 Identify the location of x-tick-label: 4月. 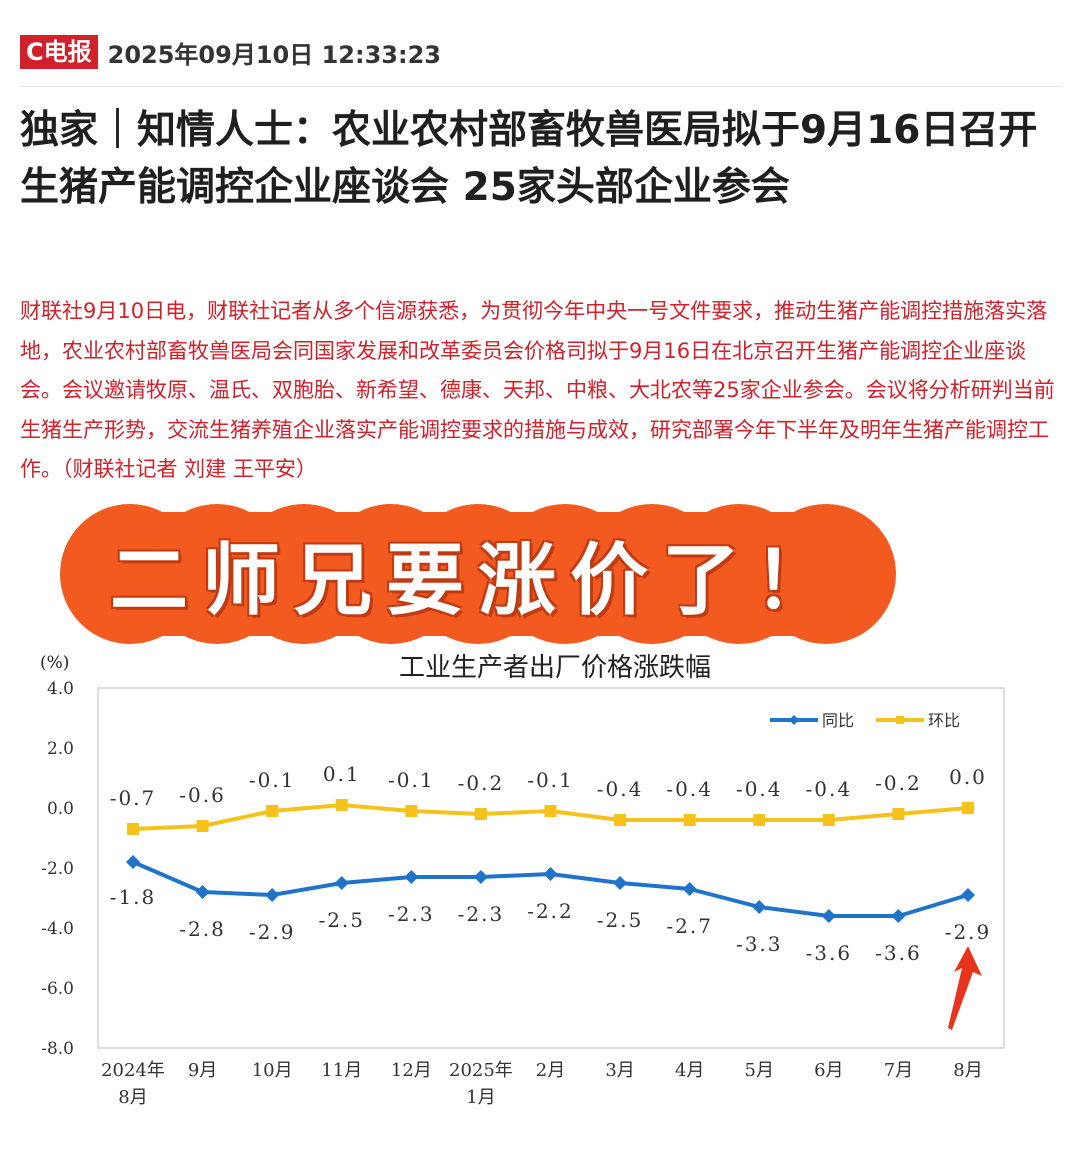
(689, 1070).